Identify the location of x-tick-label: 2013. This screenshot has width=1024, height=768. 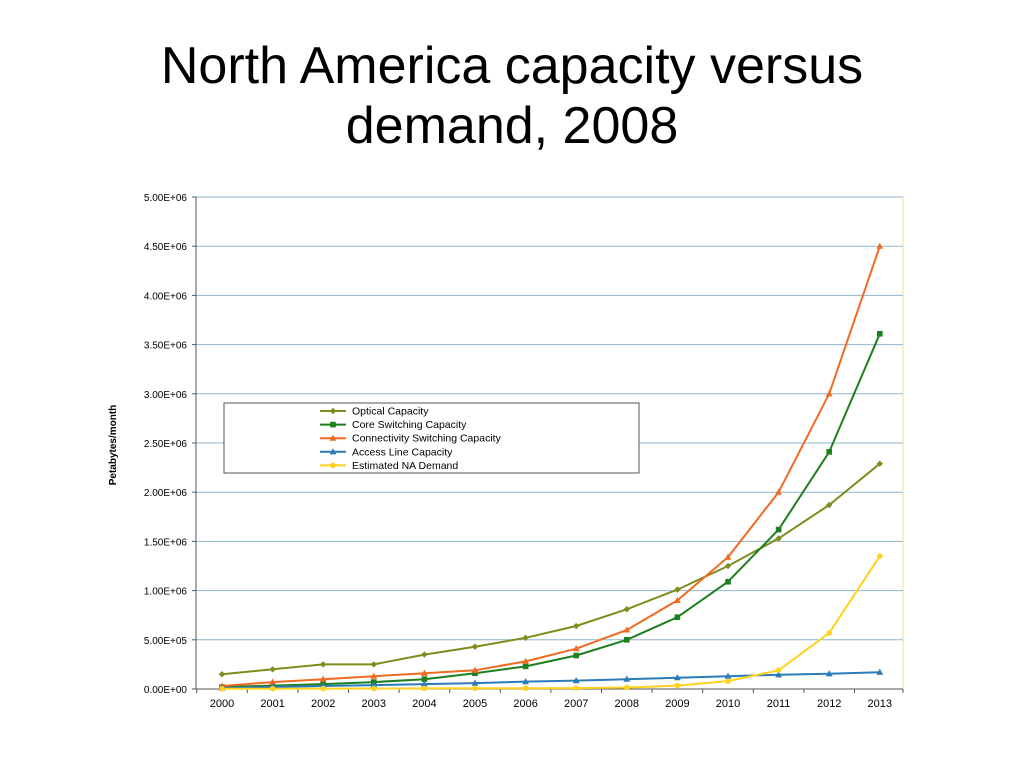
(880, 704).